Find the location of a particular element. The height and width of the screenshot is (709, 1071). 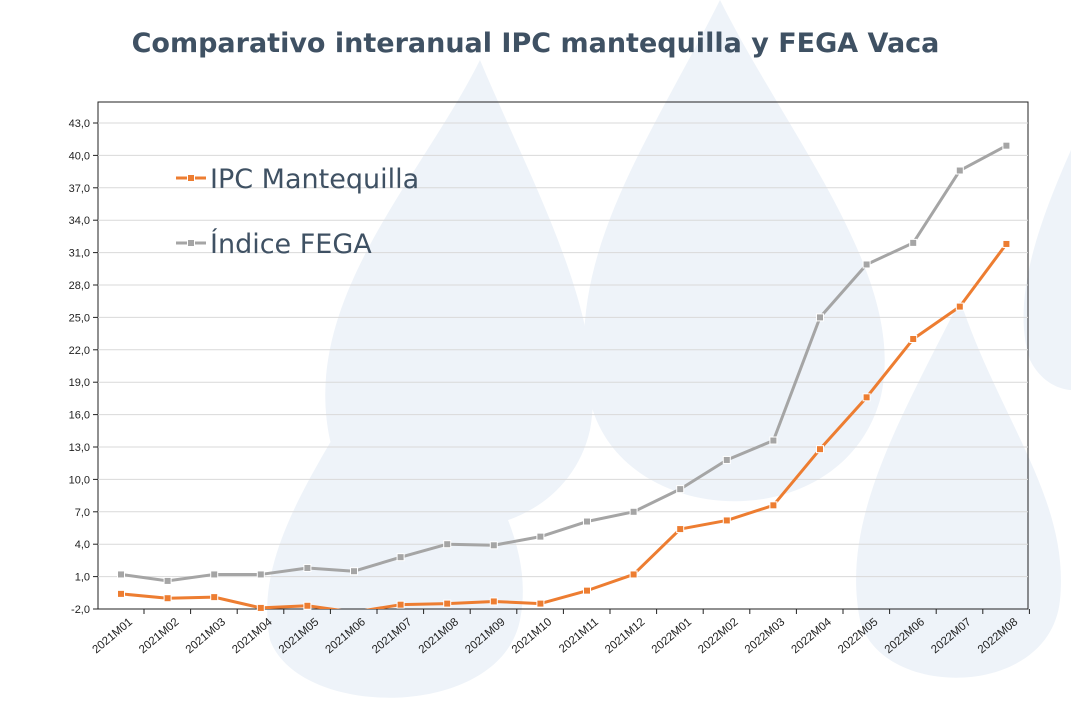

legend: IPC Mantequilla Índice FEGA is located at coordinates (297, 212).